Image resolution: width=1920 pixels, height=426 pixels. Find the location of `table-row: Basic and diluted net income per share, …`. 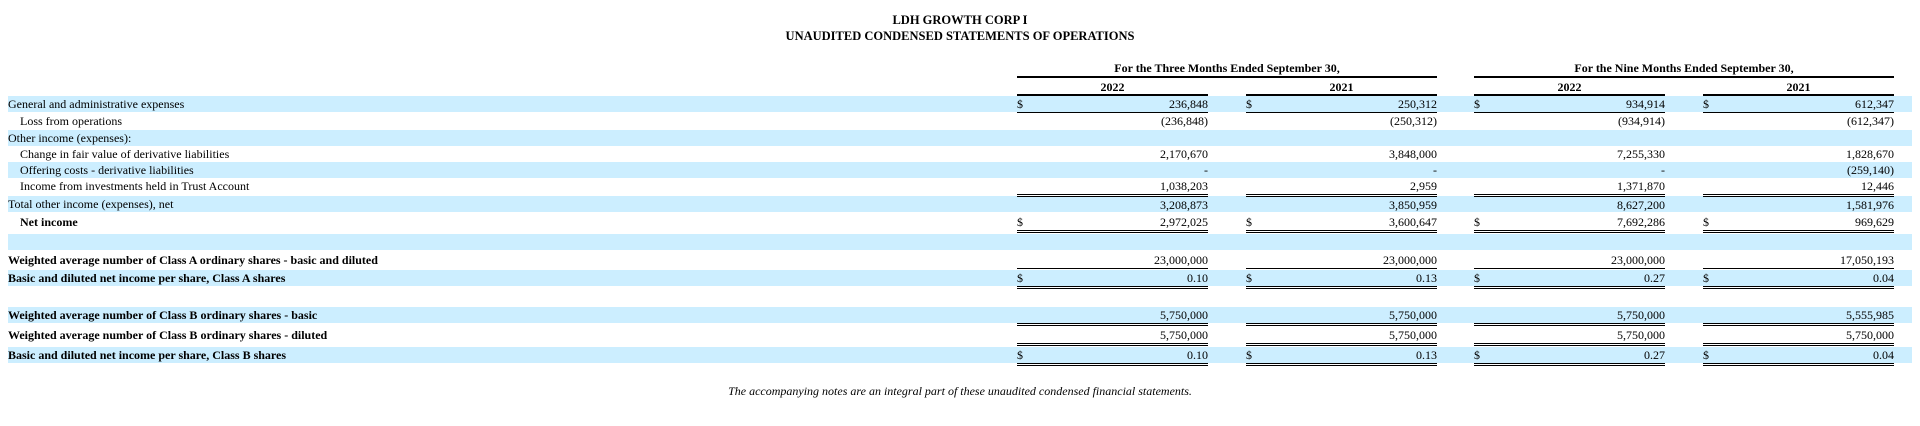

table-row: Basic and diluted net income per share, … is located at coordinates (960, 356).